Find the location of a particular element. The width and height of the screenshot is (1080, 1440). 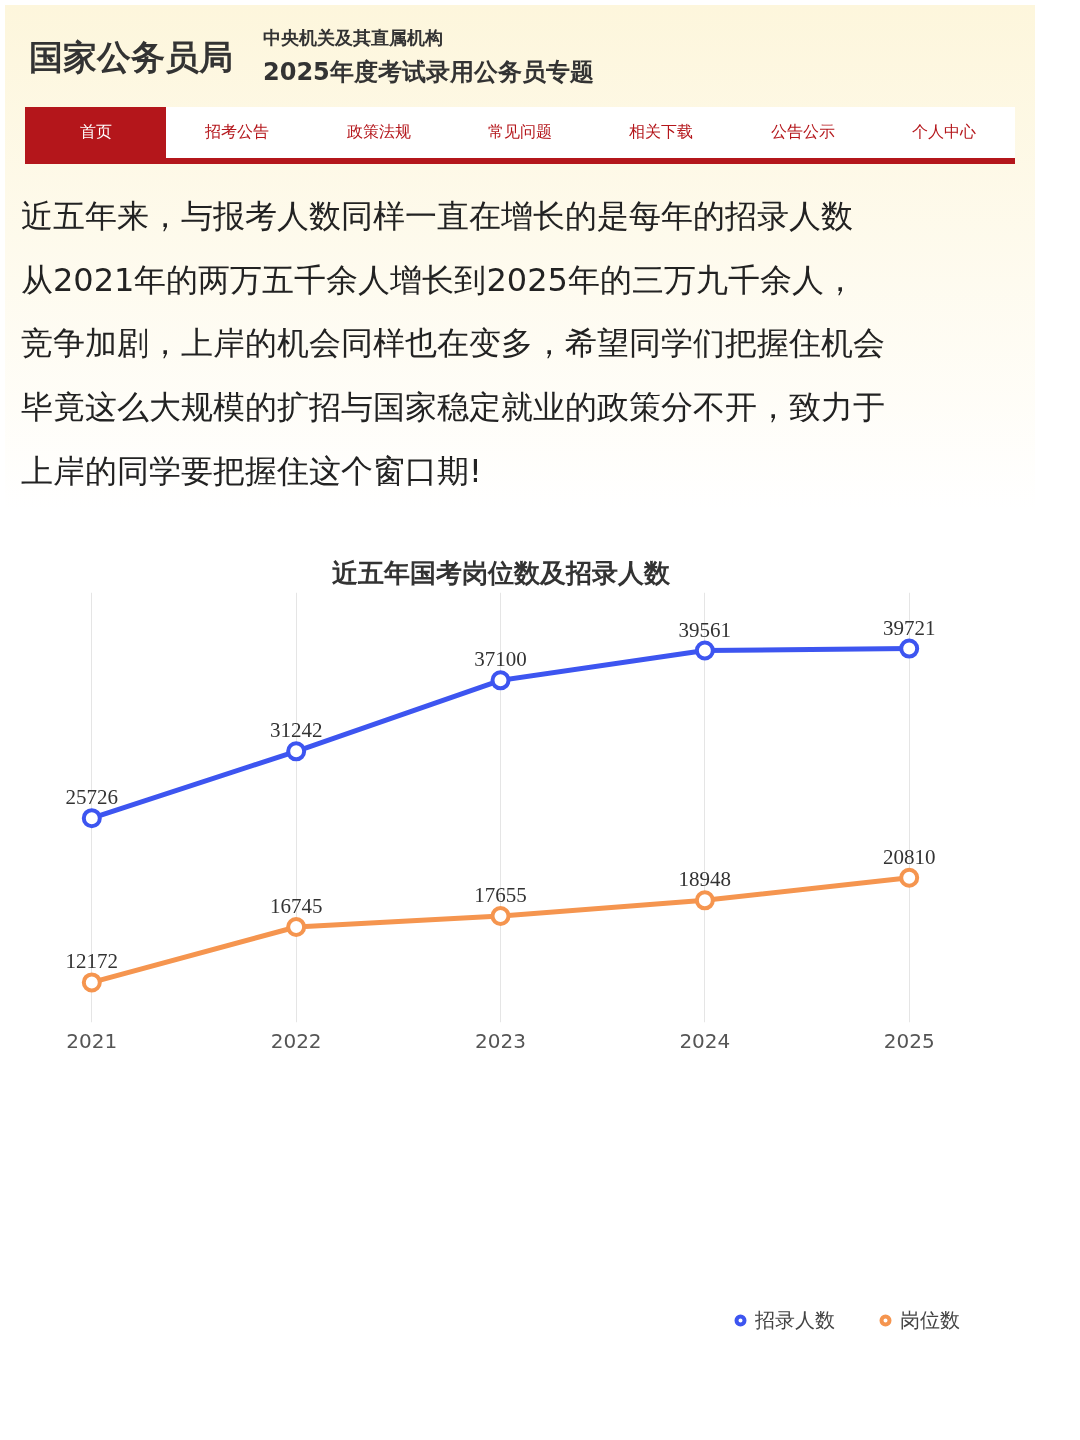

legend-label: 招录人数 is located at coordinates (795, 1320).